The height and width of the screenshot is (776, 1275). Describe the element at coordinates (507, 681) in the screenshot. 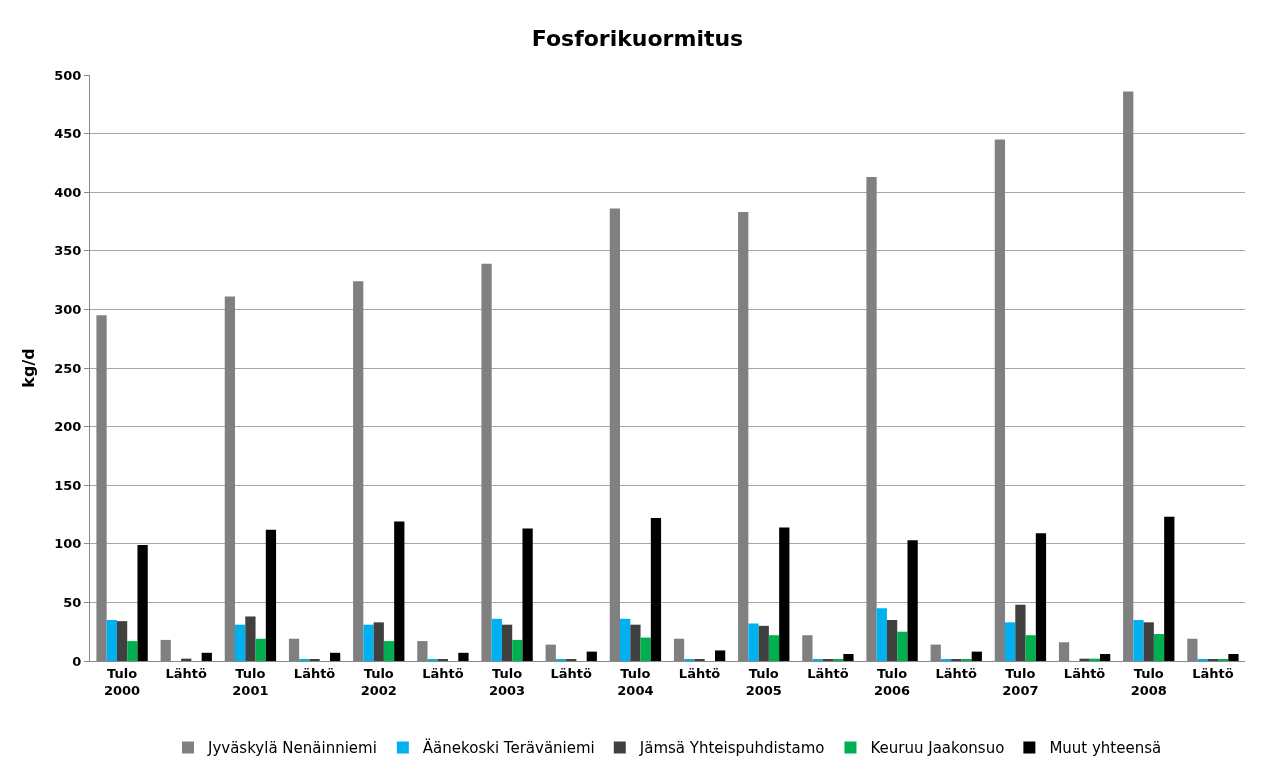

I see `x-tick-label: Tulo 2003` at that location.